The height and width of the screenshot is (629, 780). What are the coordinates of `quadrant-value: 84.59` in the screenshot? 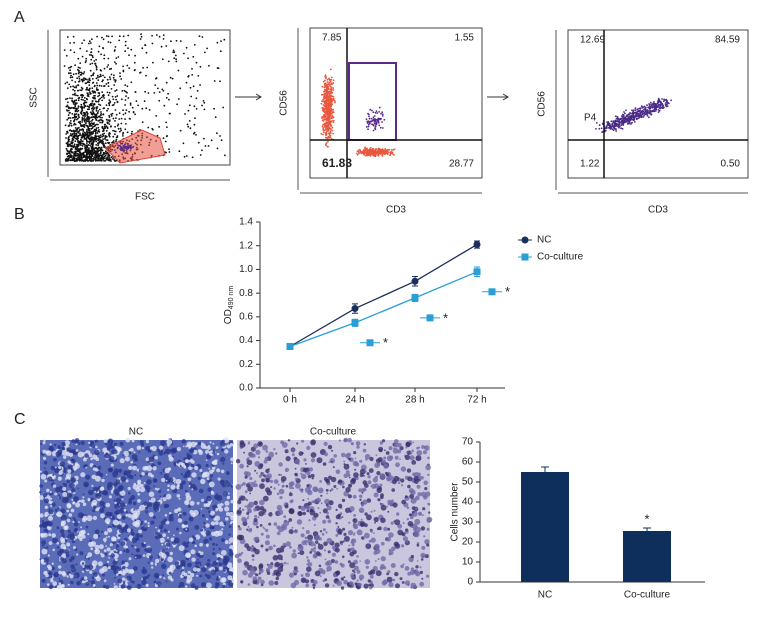 It's located at (727, 40).